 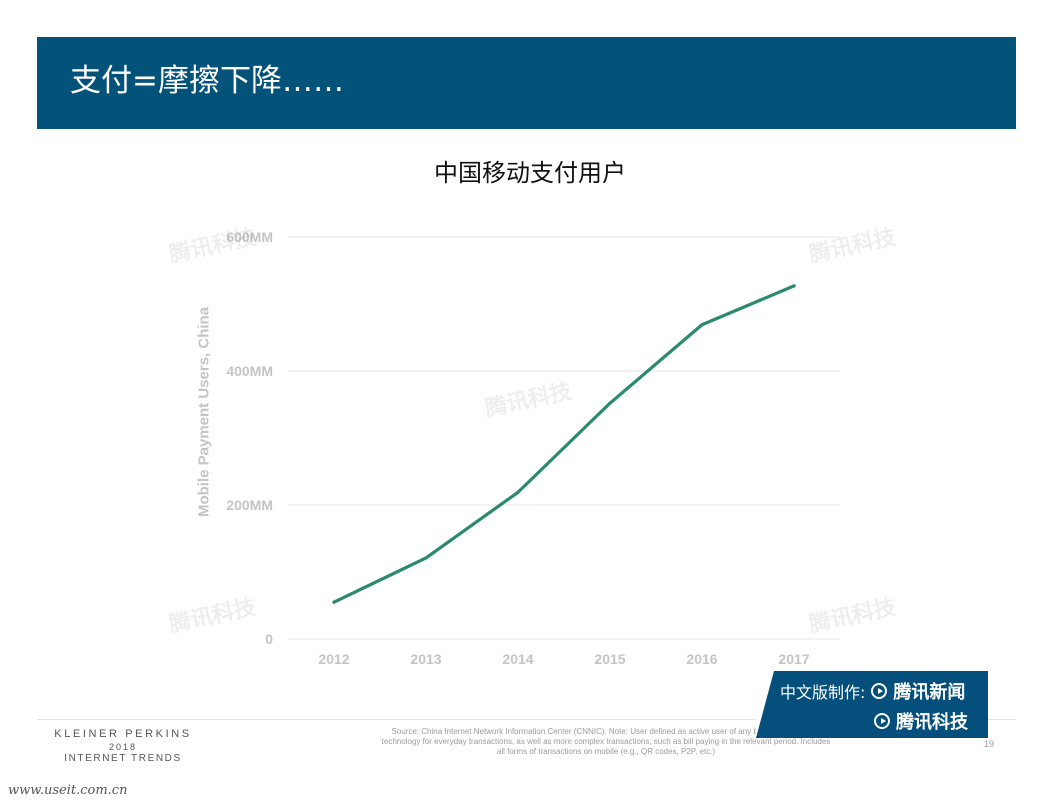 I want to click on credit-prefix: 中文版制作:, so click(x=823, y=692).